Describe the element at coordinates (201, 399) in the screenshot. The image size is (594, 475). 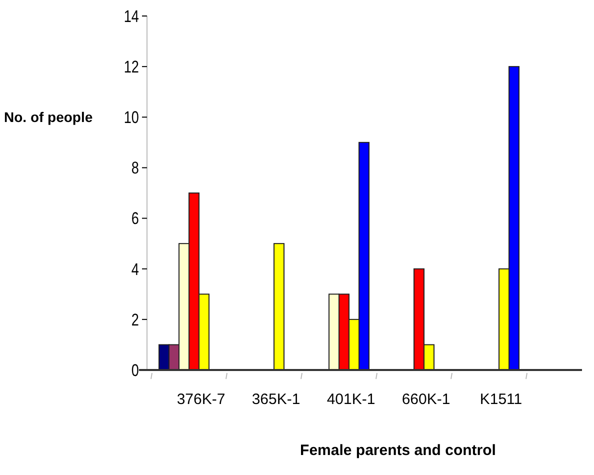
I see `x-tick-label: 376K-7` at that location.